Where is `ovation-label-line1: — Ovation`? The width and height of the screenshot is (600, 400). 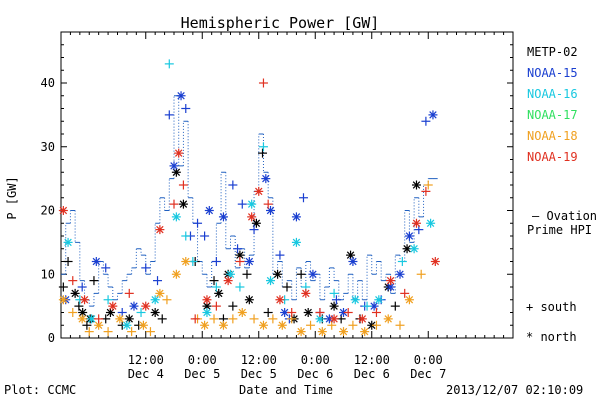
ovation-label-line1: — Ovation is located at coordinates (564, 216).